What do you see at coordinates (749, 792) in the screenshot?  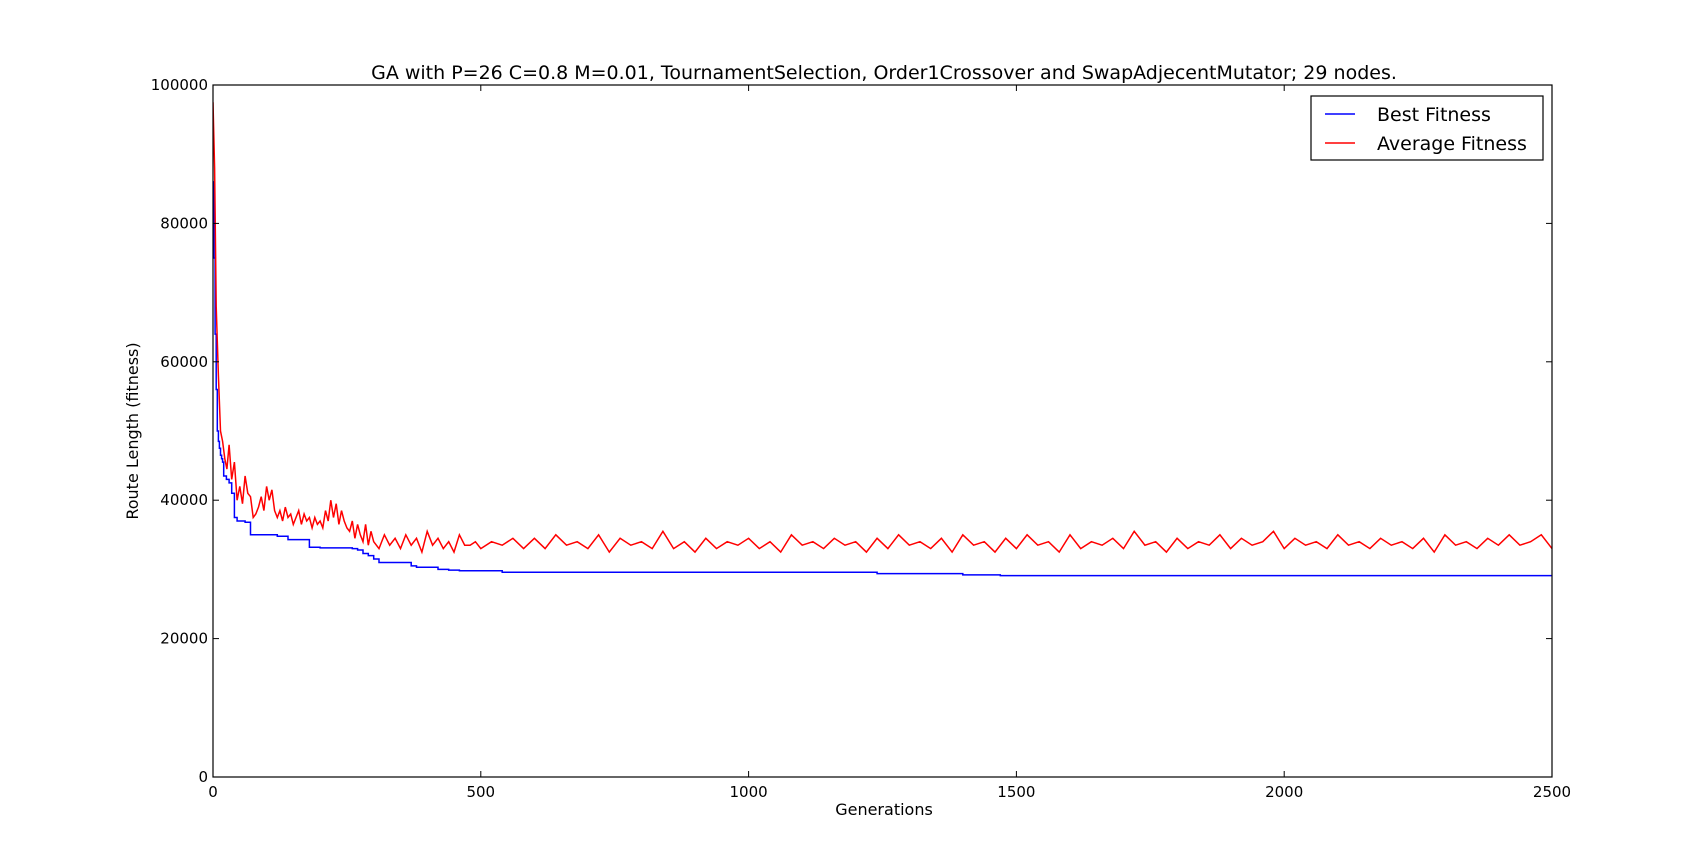 I see `x-tick-label: 1000` at bounding box center [749, 792].